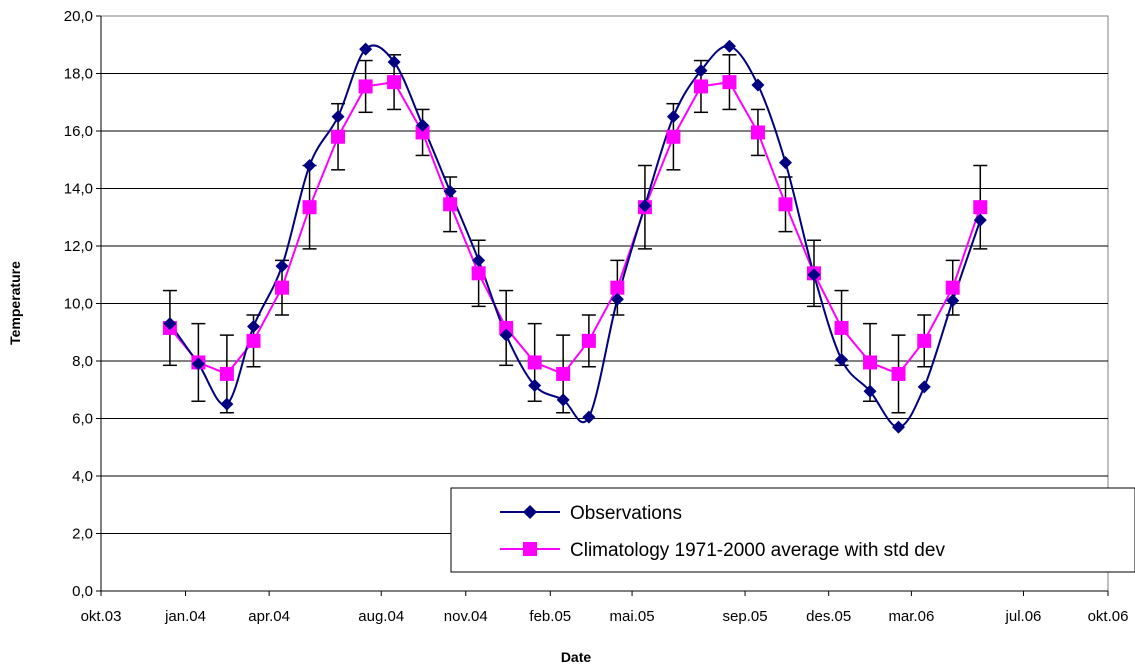 This screenshot has height=670, width=1135. I want to click on y-tick-label: 6,0, so click(82, 419).